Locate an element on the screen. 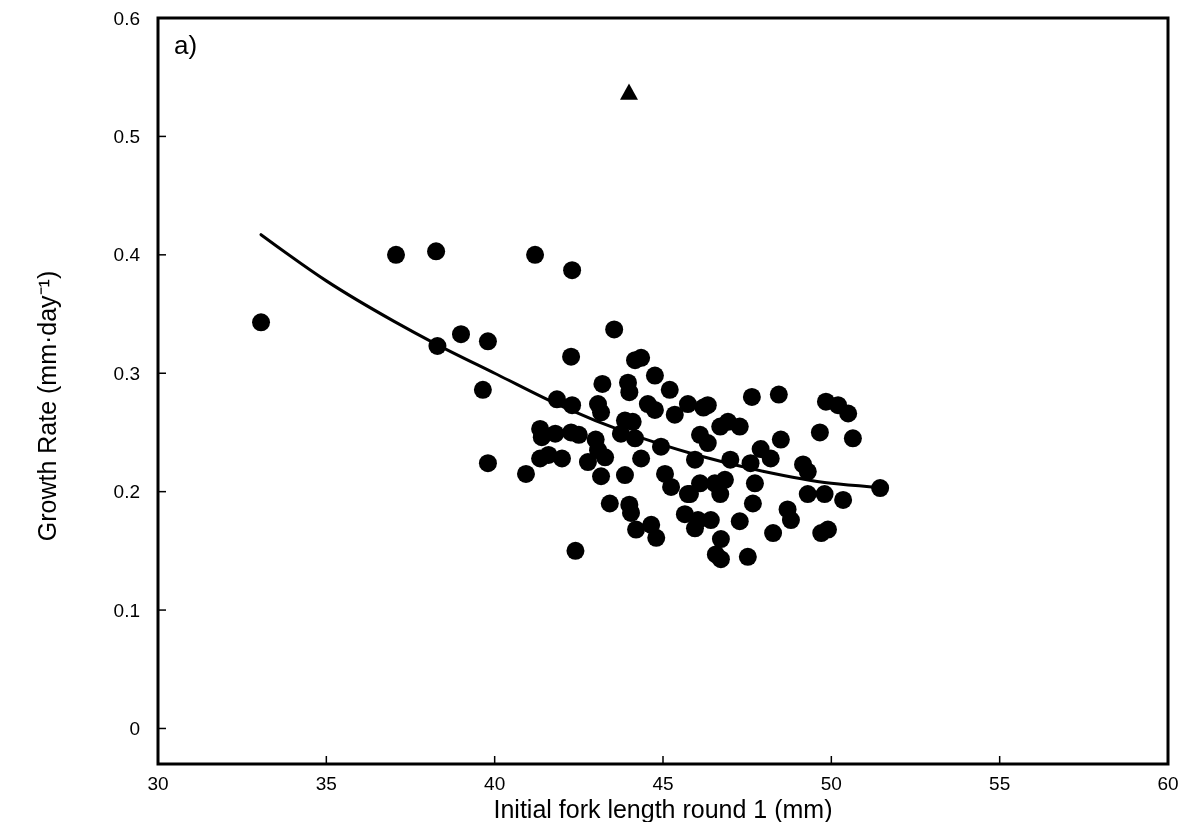  y-tick-label: 0.2 is located at coordinates (126, 492).